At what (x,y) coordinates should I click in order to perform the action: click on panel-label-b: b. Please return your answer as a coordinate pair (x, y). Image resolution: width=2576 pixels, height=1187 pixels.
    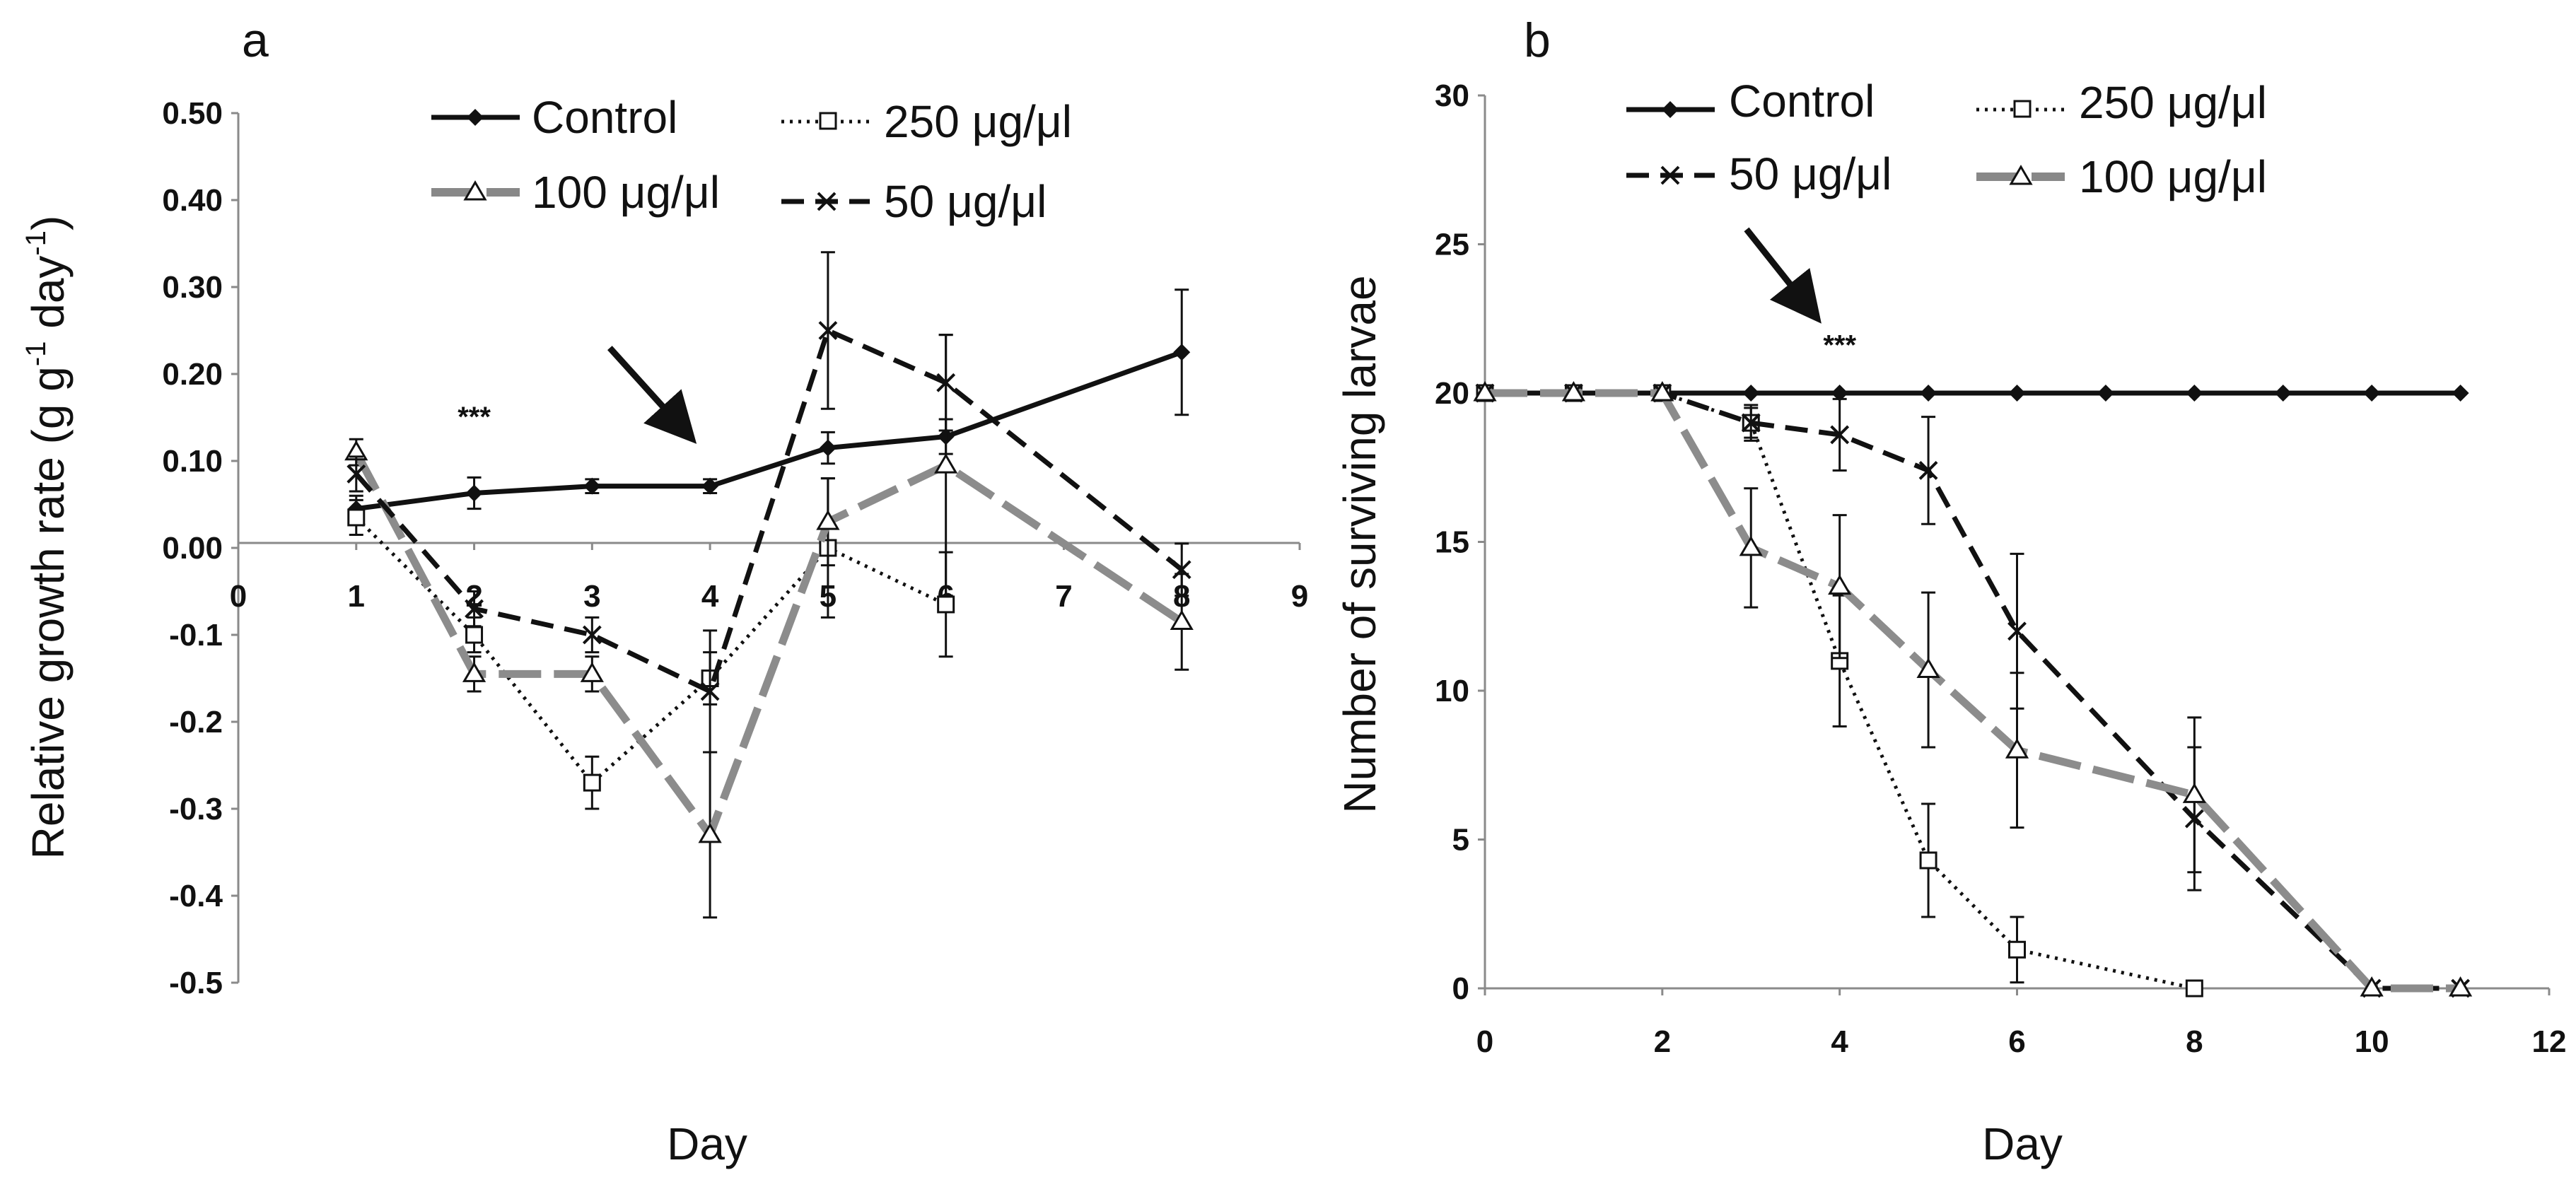
    Looking at the image, I should click on (1537, 40).